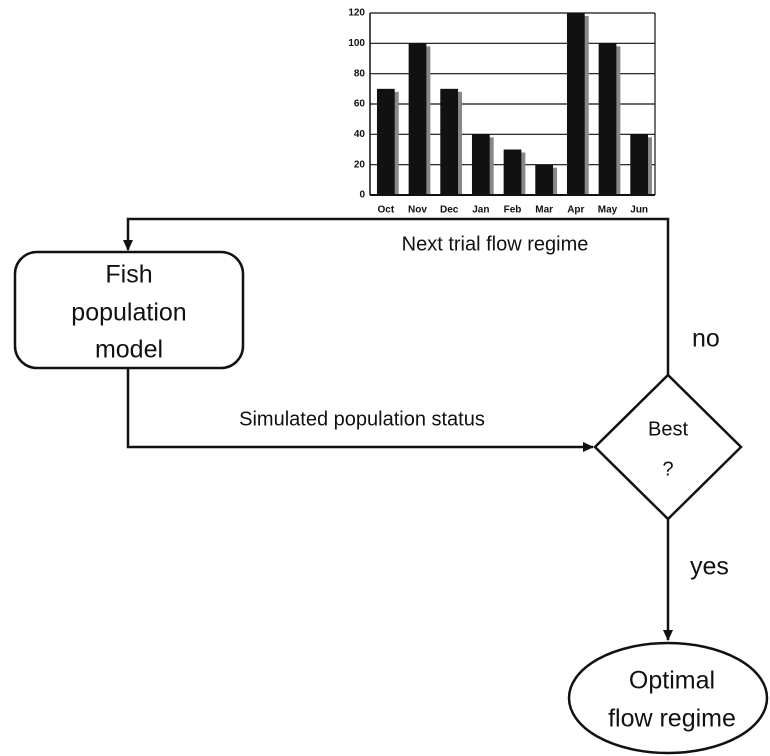 The width and height of the screenshot is (770, 756). Describe the element at coordinates (480, 210) in the screenshot. I see `x-tick-label: Jan` at that location.